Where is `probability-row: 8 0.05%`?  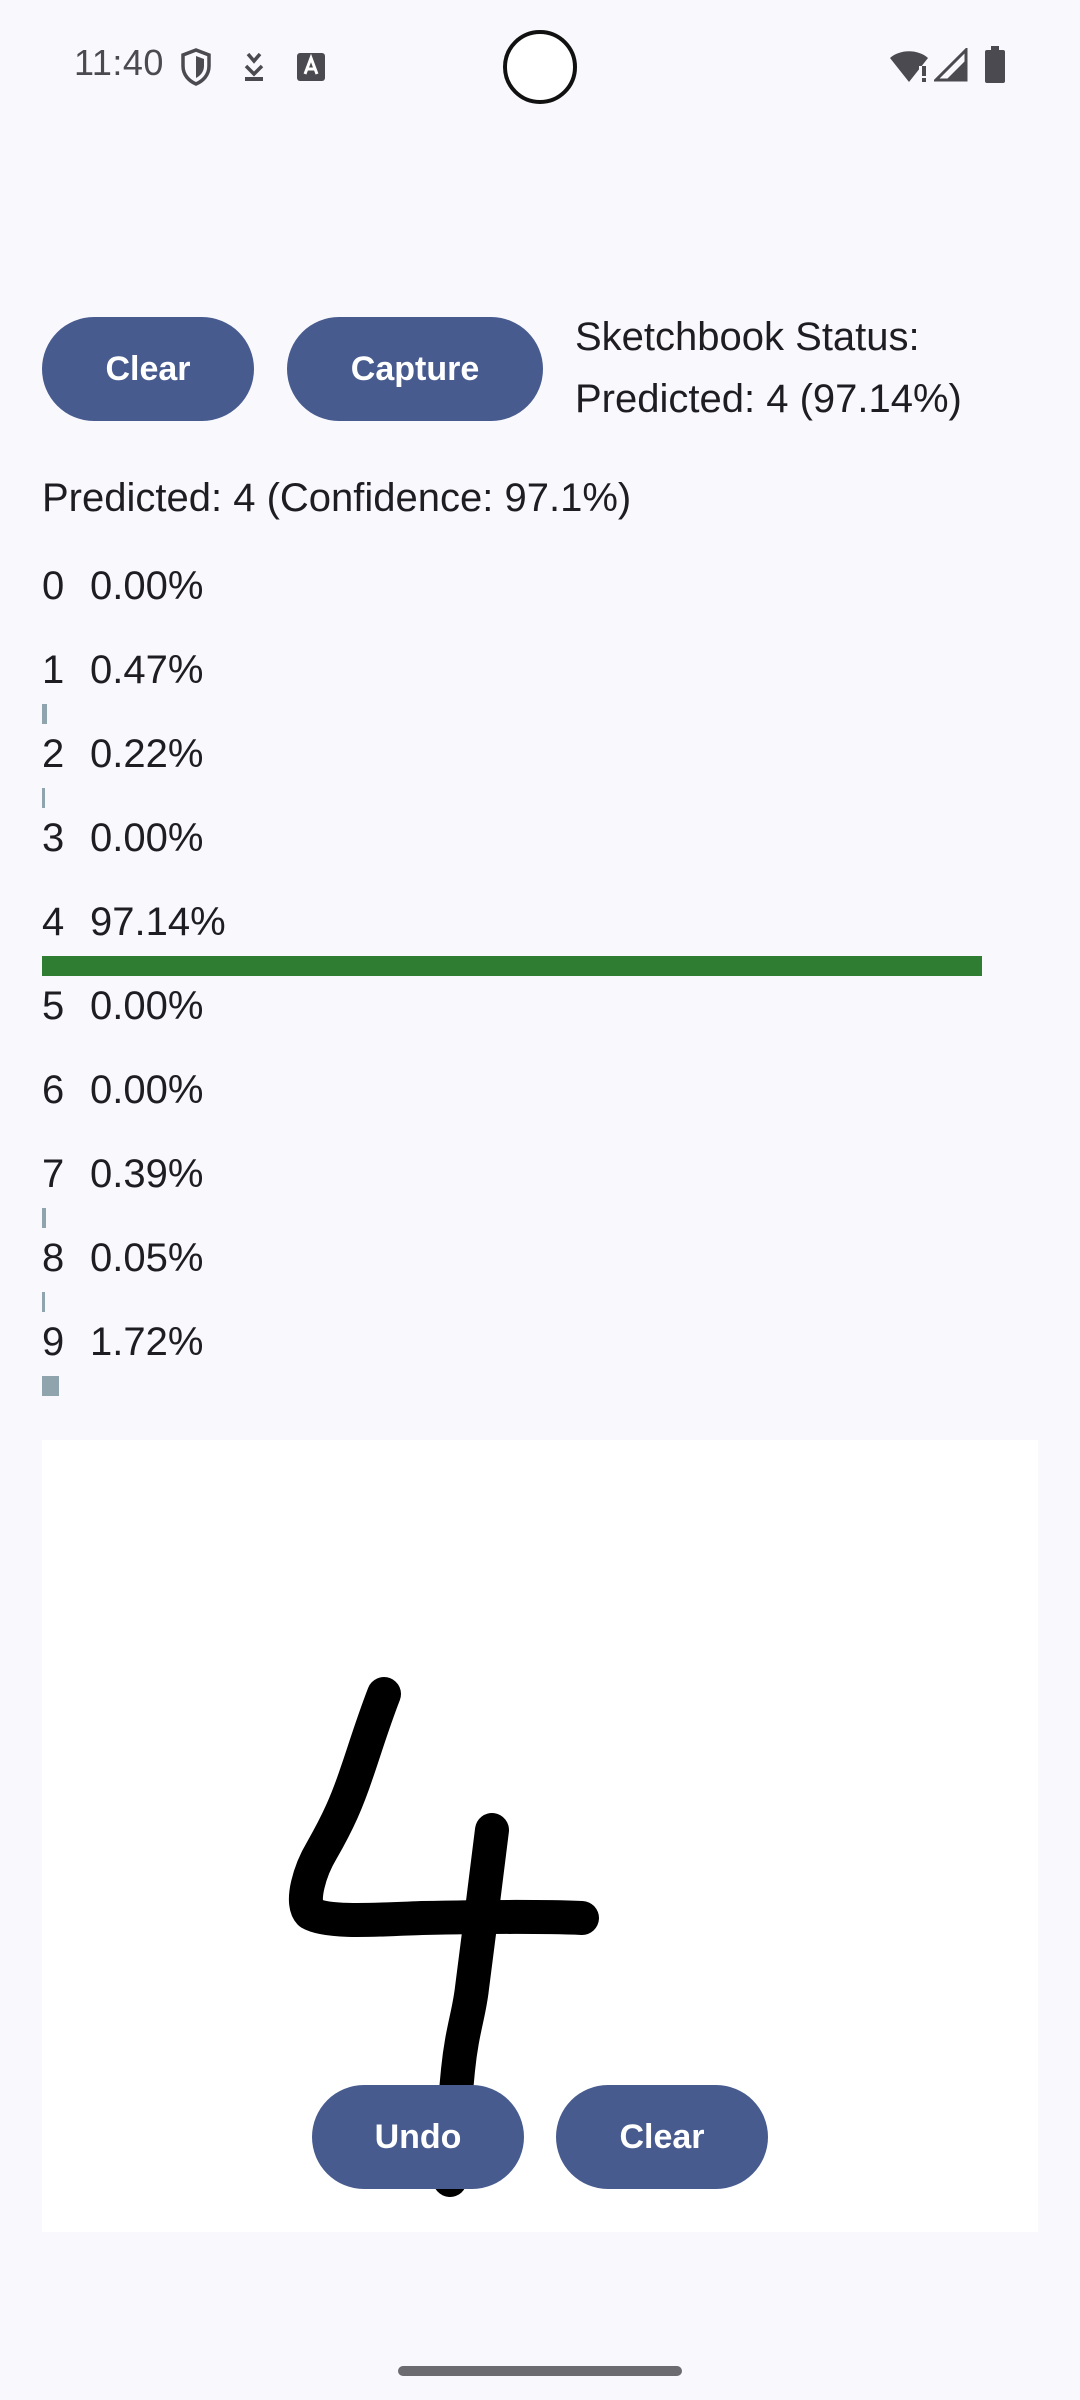 probability-row: 8 0.05% is located at coordinates (542, 1272).